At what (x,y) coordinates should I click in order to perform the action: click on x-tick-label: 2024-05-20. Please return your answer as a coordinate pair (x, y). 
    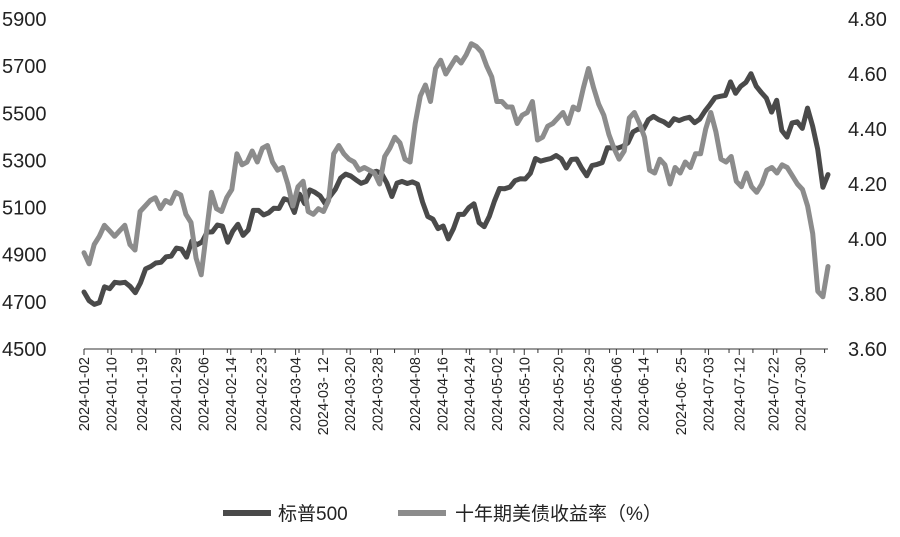
    Looking at the image, I should click on (559, 394).